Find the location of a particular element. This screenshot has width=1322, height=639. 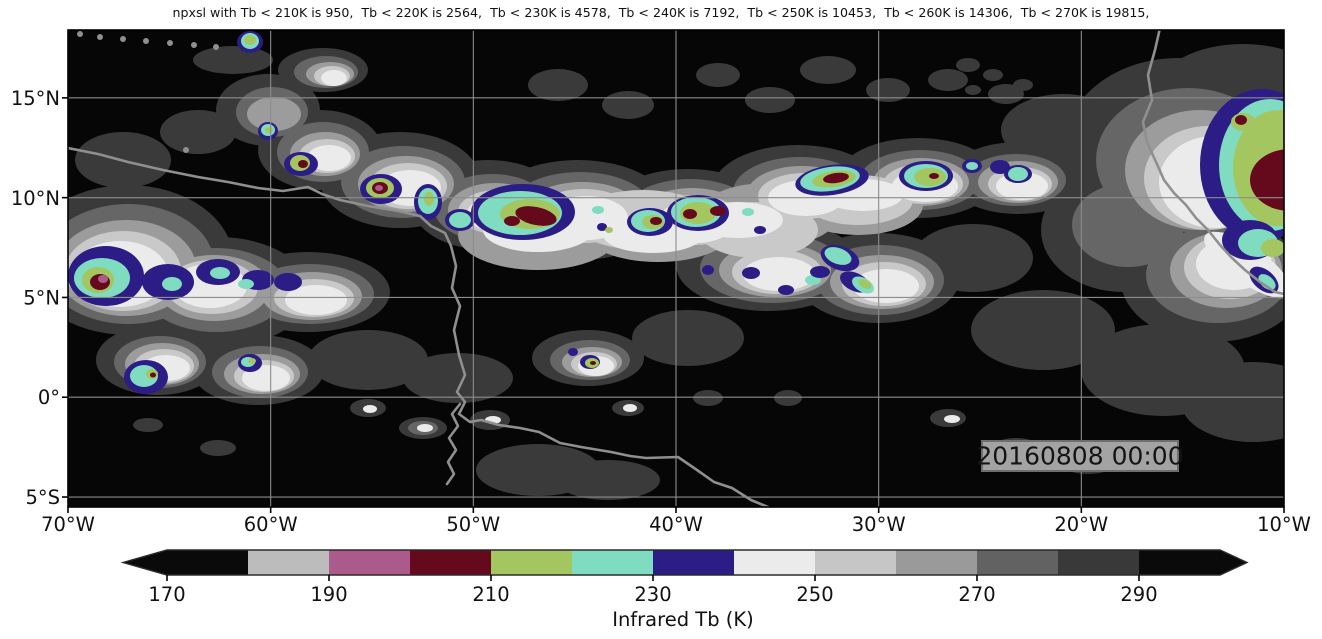

colorbar-over-arrow is located at coordinates (1233, 562).